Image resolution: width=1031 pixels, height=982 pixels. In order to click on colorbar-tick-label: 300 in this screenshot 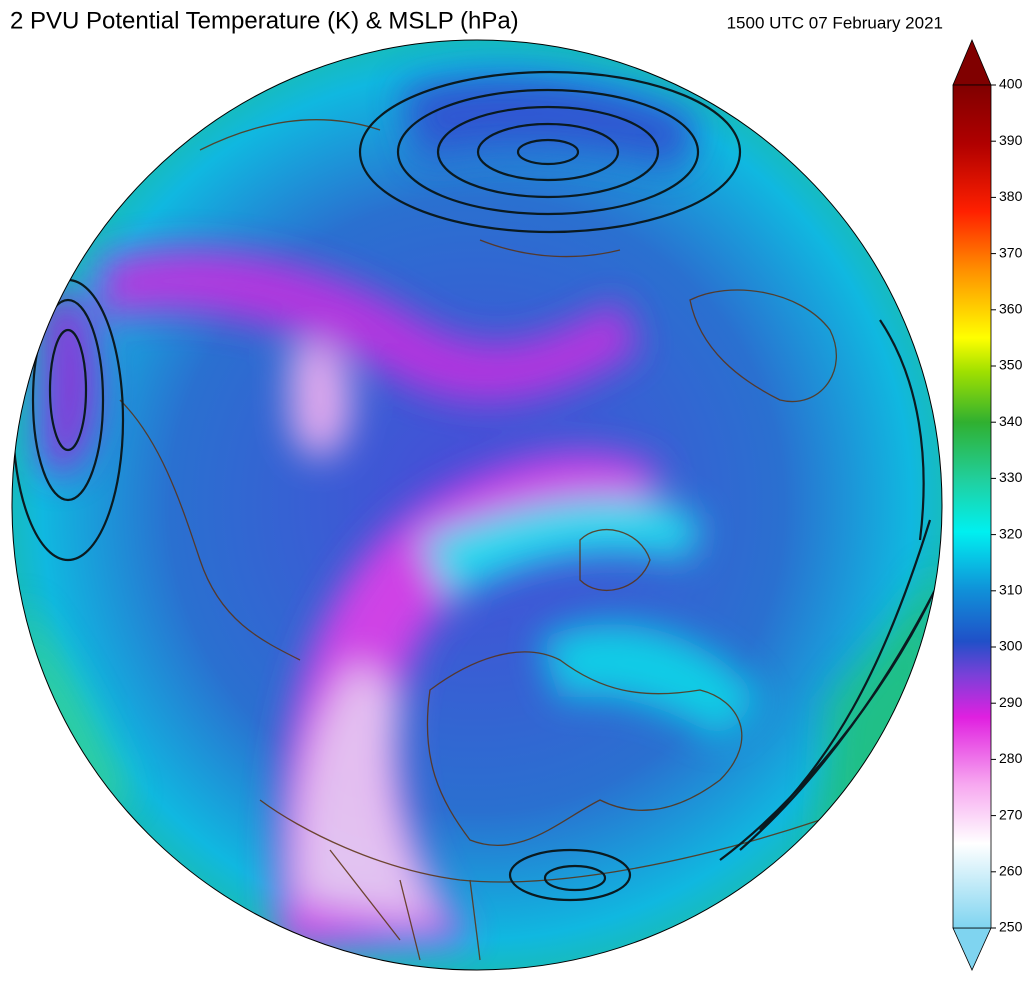, I will do `click(1011, 646)`.